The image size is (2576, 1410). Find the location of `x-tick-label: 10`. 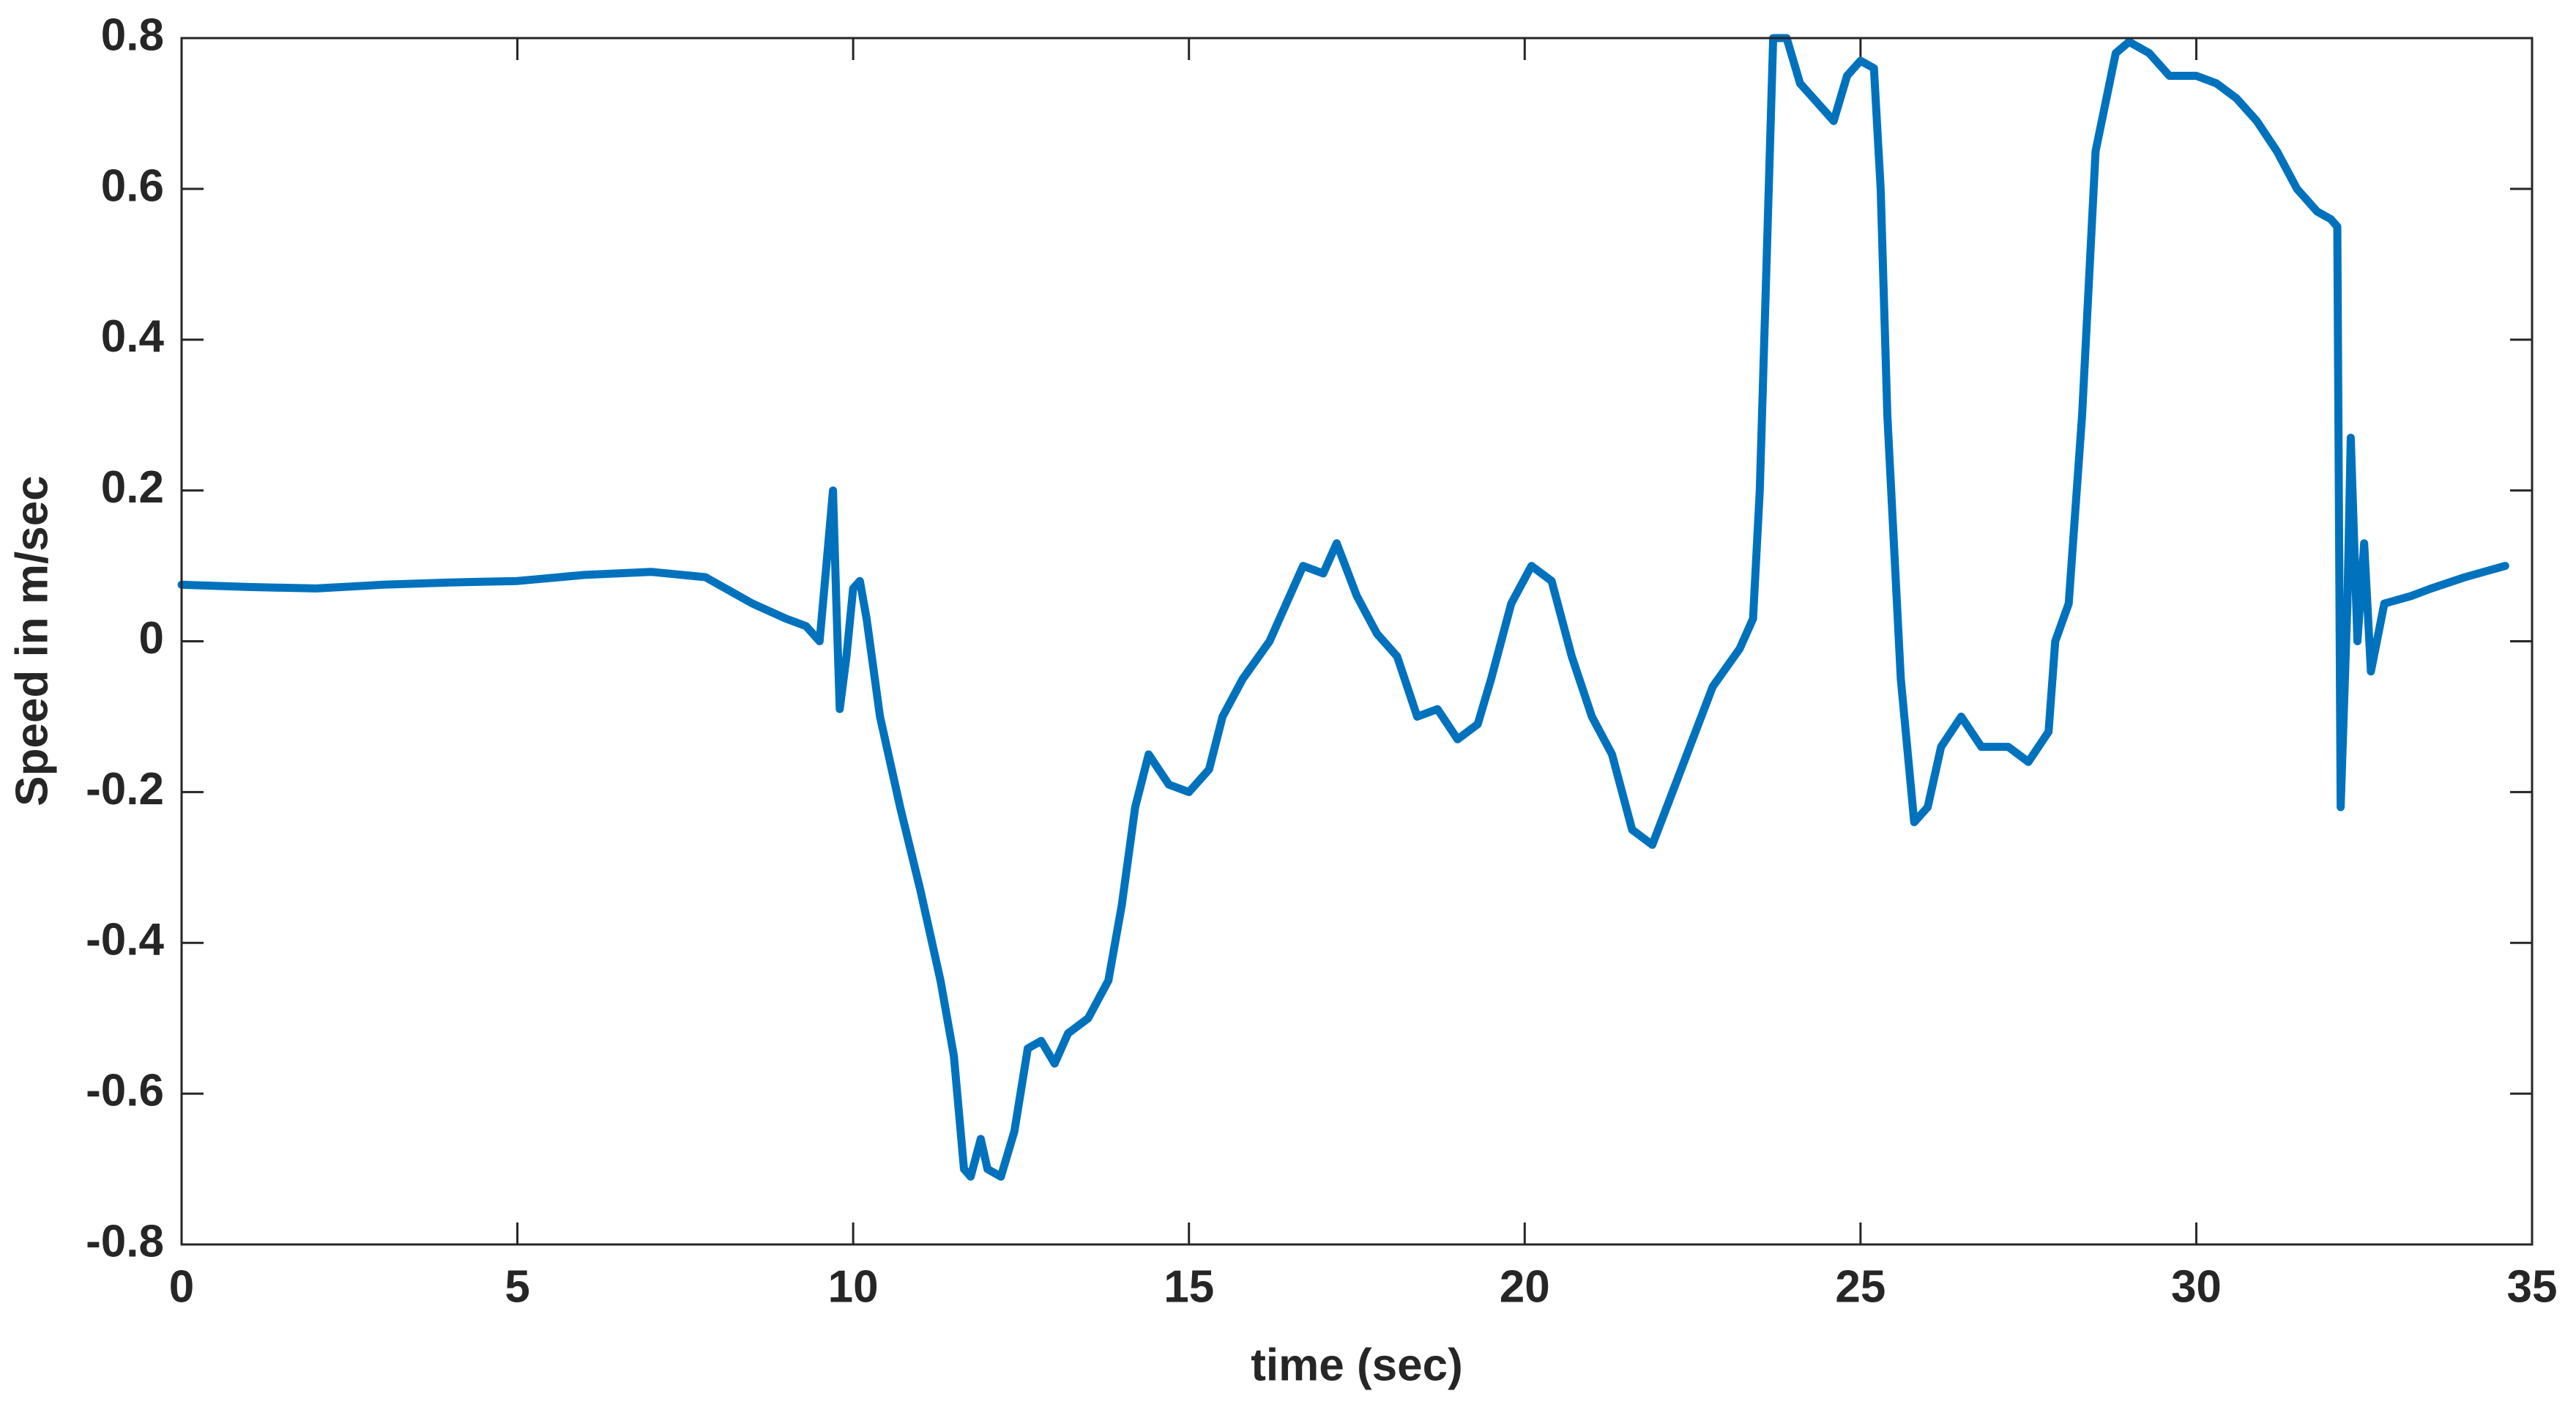

x-tick-label: 10 is located at coordinates (853, 1286).